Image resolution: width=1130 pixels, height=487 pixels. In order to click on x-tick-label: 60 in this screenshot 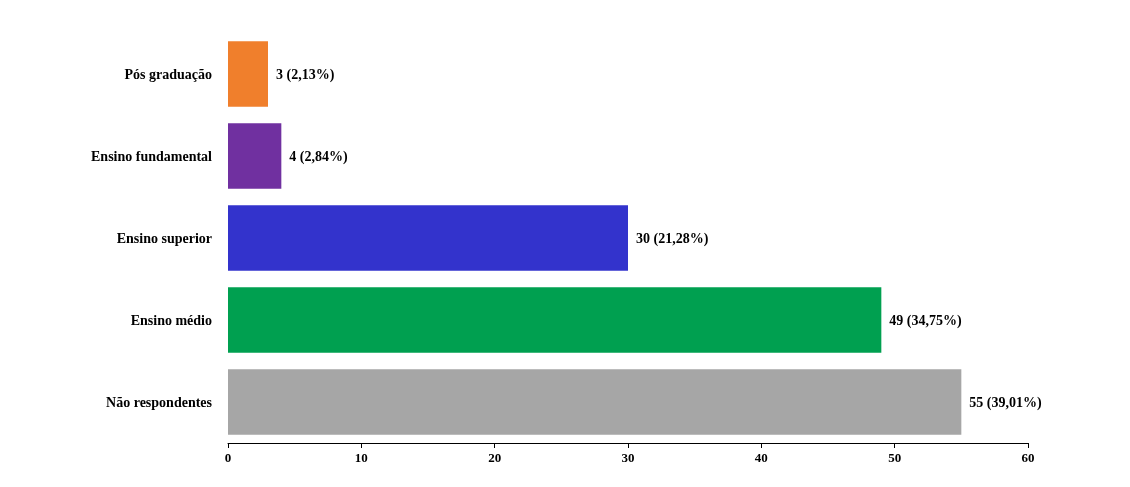, I will do `click(1028, 457)`.